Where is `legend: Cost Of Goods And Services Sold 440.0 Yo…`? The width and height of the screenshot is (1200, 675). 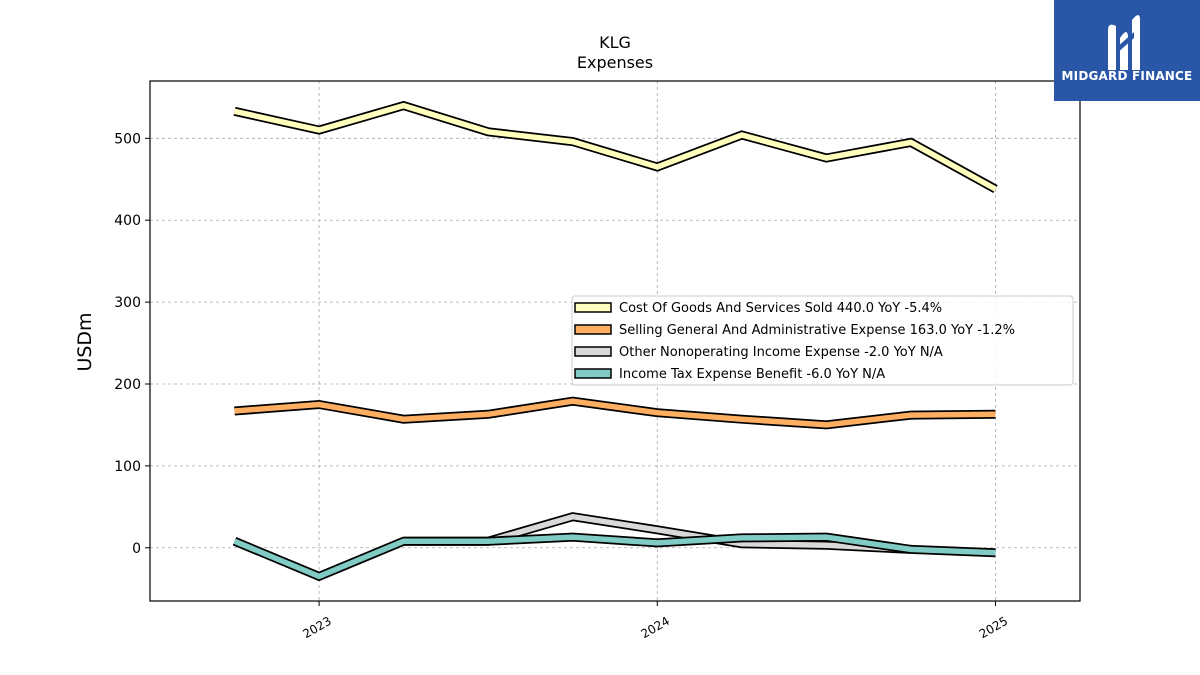 legend: Cost Of Goods And Services Sold 440.0 Yo… is located at coordinates (822, 340).